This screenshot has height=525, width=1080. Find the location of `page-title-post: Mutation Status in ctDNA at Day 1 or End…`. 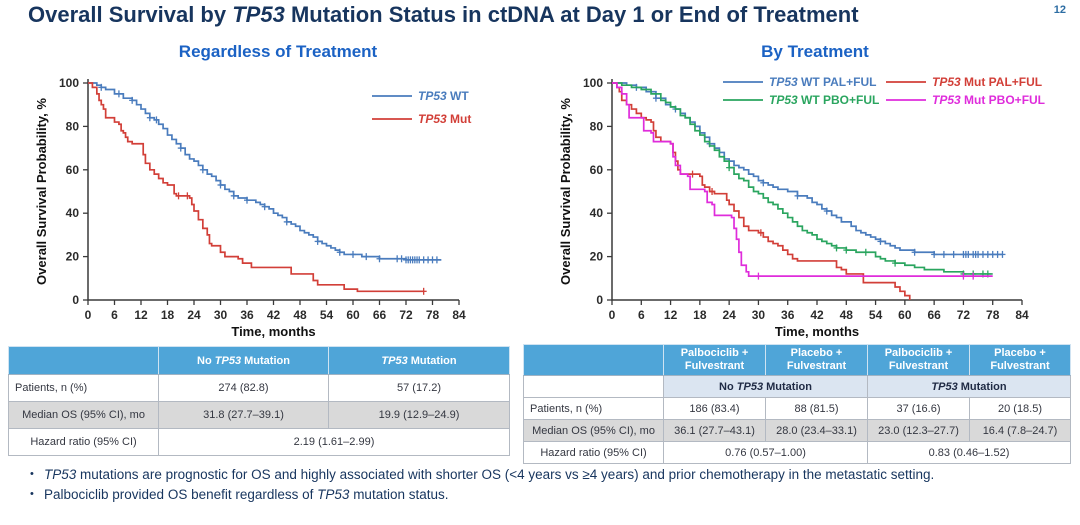

page-title-post: Mutation Status in ctDNA at Day 1 or End… is located at coordinates (571, 14).